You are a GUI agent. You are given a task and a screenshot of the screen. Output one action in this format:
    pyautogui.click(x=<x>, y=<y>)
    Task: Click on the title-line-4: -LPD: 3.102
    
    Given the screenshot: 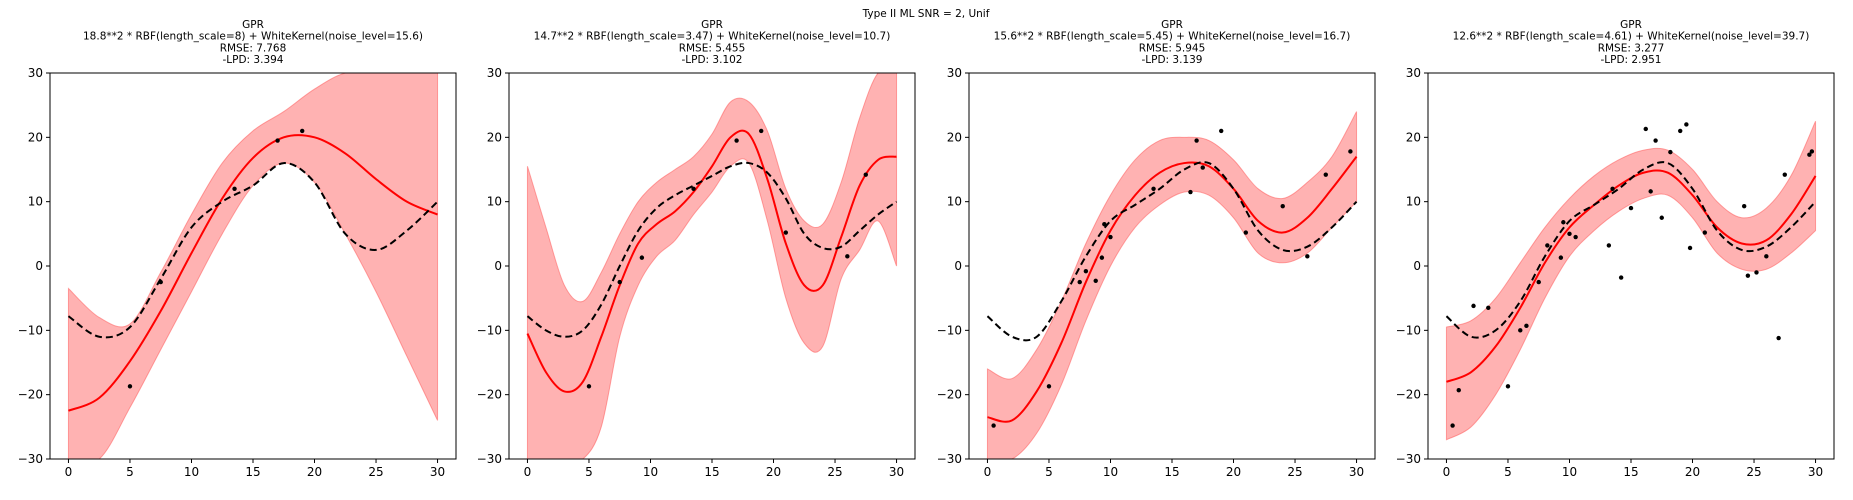 What is the action you would take?
    pyautogui.click(x=712, y=60)
    